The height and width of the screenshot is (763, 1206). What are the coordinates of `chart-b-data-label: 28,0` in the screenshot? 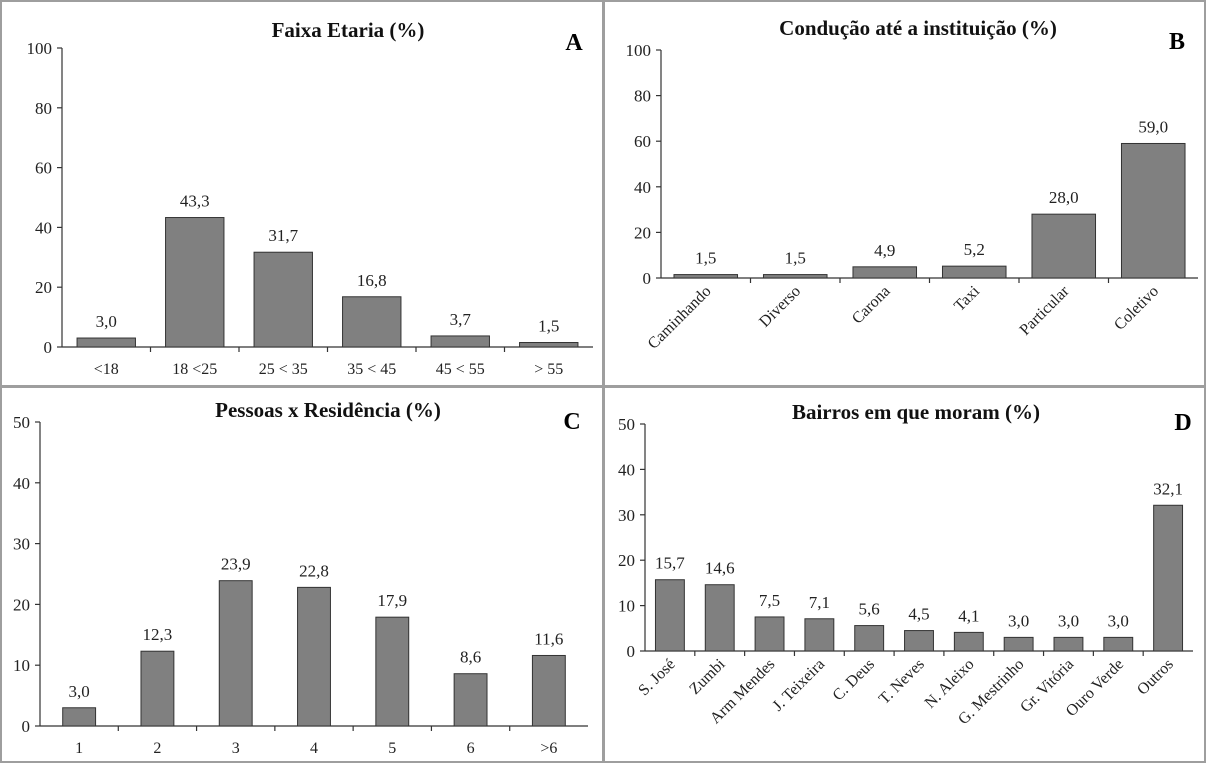 It's located at (1064, 197).